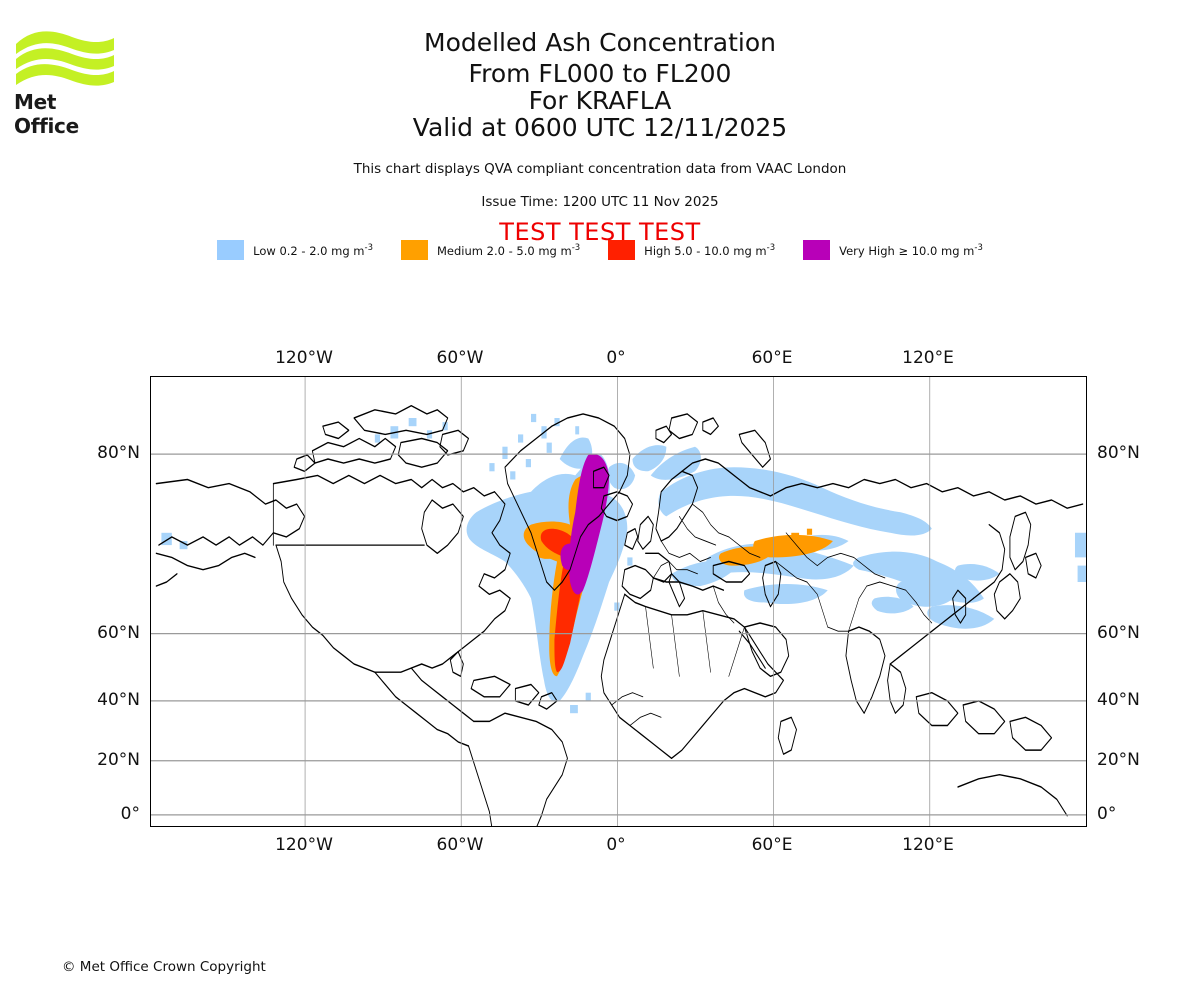 This screenshot has height=1000, width=1200. Describe the element at coordinates (978, 247) in the screenshot. I see `legend-very-high-exponent: -3` at that location.